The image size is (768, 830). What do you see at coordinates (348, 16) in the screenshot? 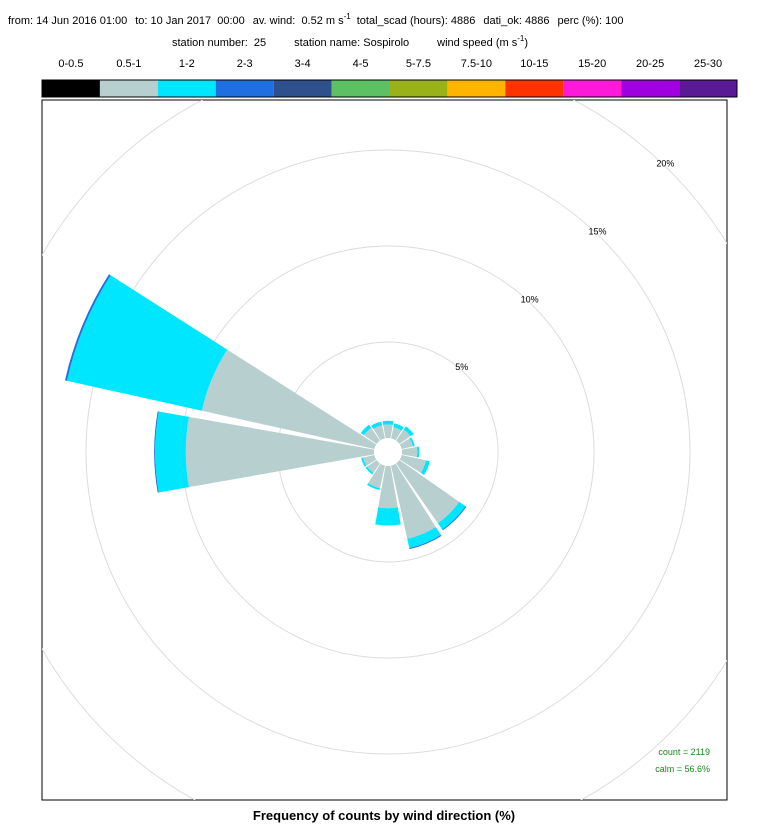
I see `header-exp: -1` at bounding box center [348, 16].